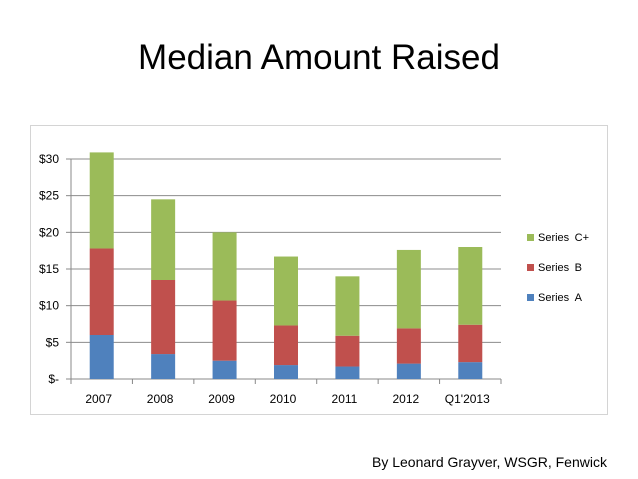  I want to click on bar-series-a-2007, so click(101, 357).